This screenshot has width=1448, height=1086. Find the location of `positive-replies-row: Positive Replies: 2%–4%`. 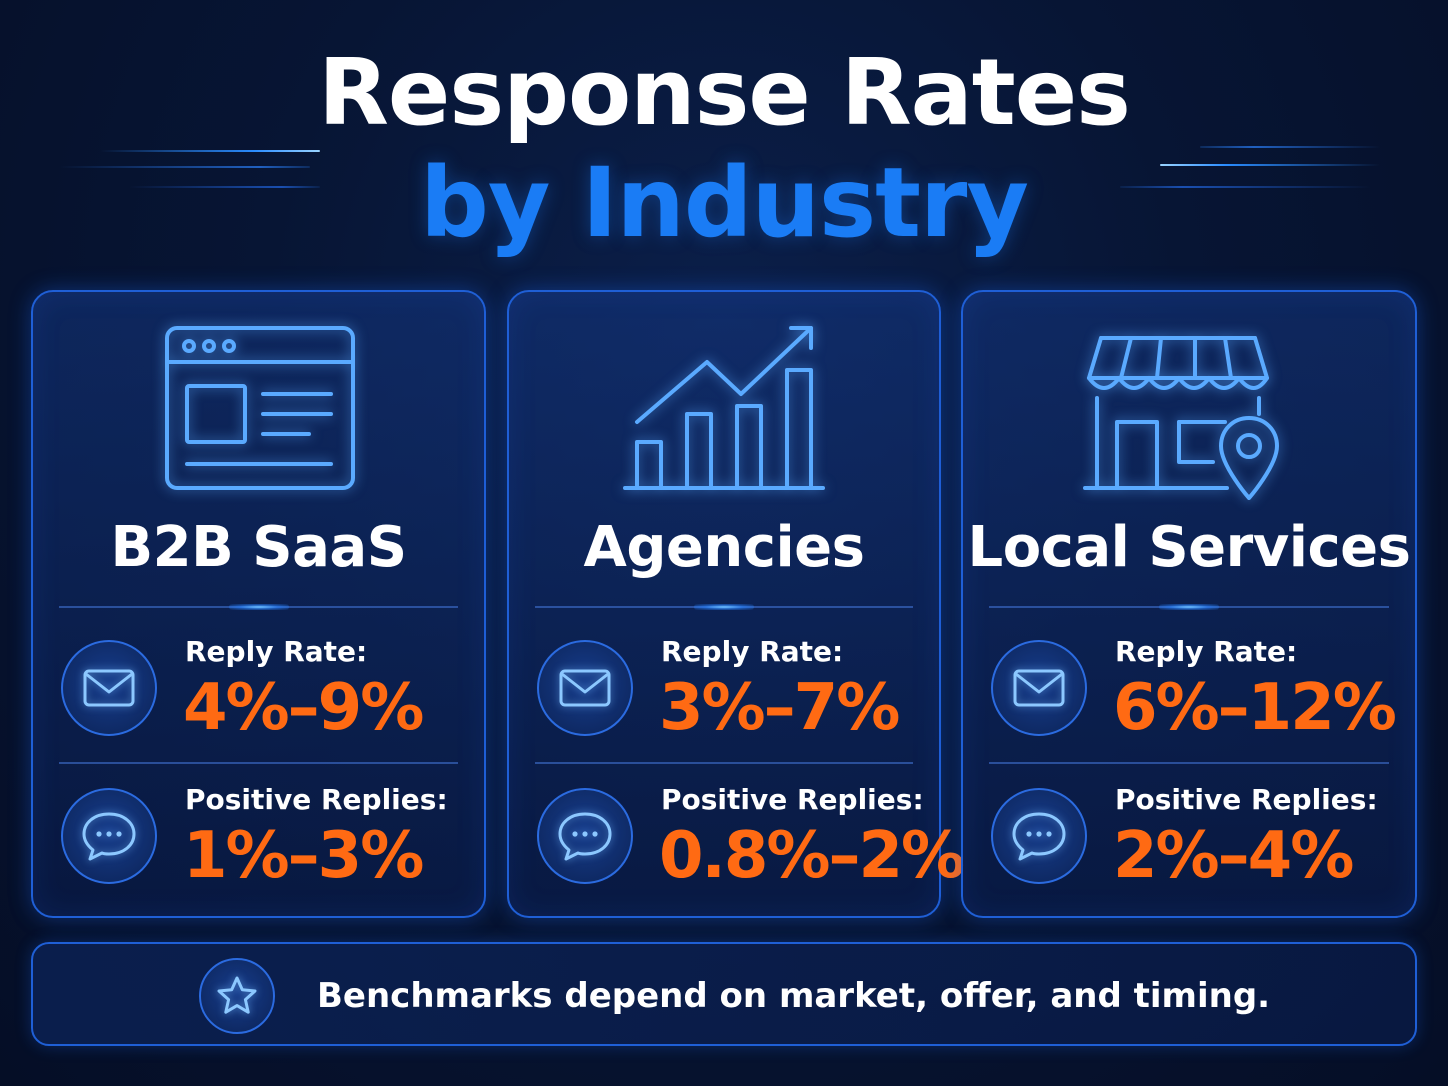

positive-replies-row: Positive Replies: 2%–4% is located at coordinates (1193, 837).